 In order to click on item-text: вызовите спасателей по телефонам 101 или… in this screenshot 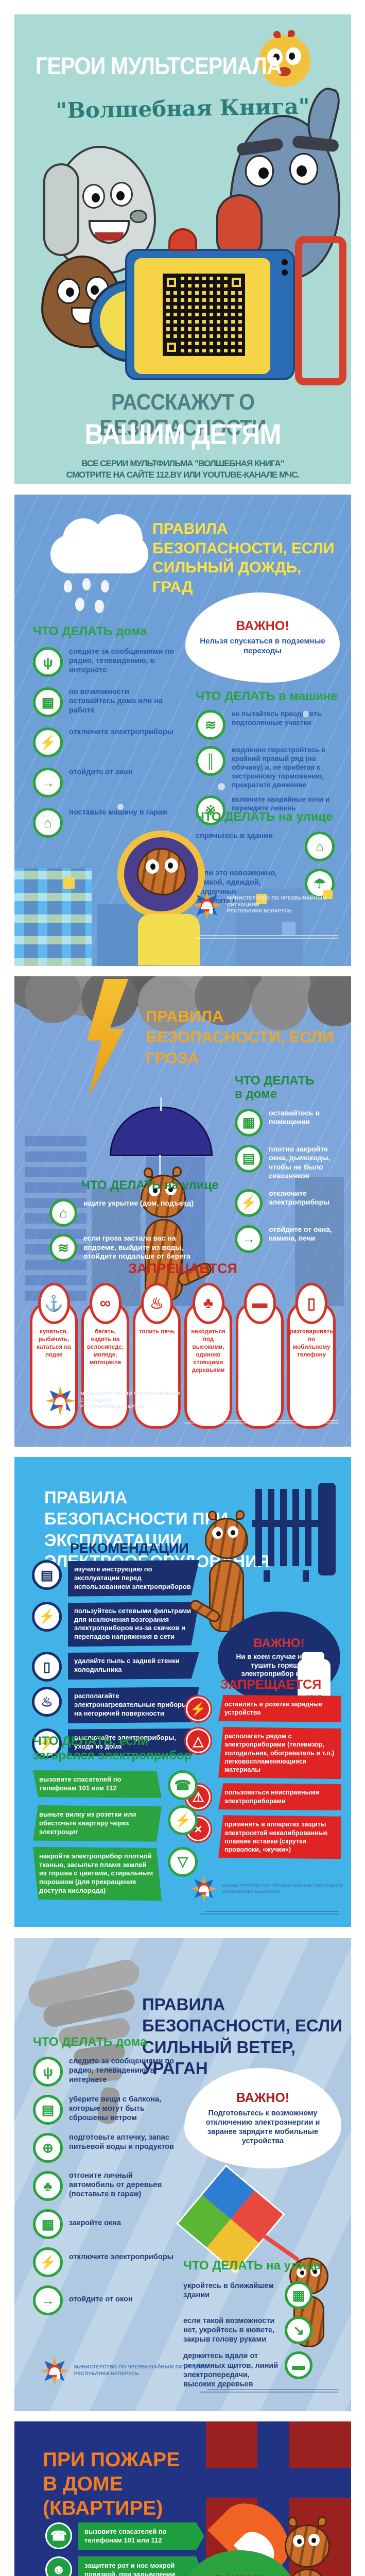, I will do `click(141, 2536)`.